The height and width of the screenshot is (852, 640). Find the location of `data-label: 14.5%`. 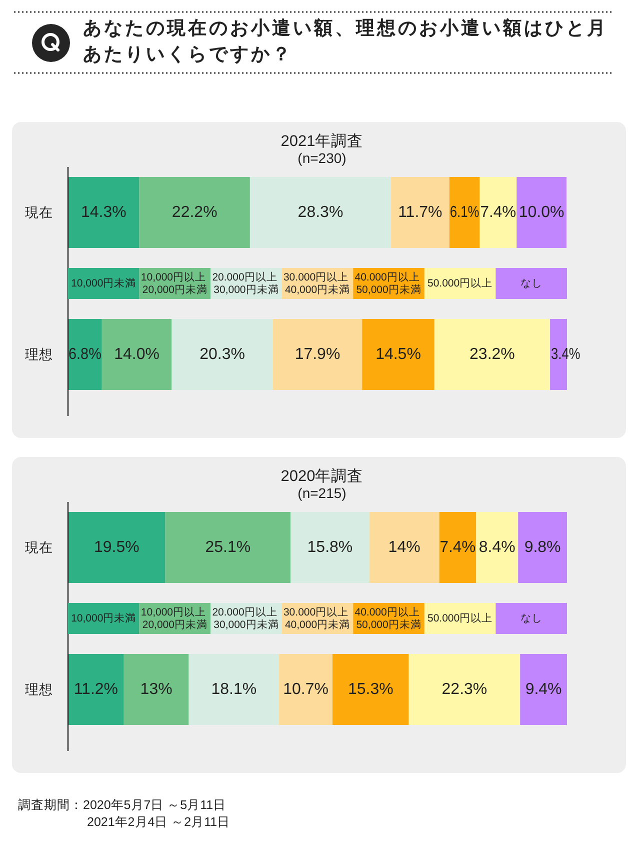

data-label: 14.5% is located at coordinates (398, 354).